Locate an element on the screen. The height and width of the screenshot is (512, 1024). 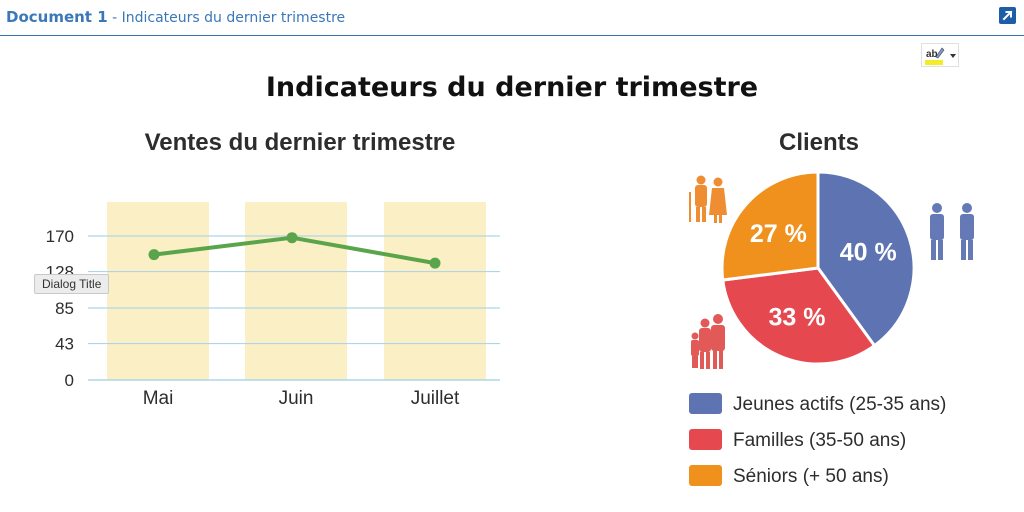
main-title: Indicateurs du dernier trimestre is located at coordinates (512, 87).